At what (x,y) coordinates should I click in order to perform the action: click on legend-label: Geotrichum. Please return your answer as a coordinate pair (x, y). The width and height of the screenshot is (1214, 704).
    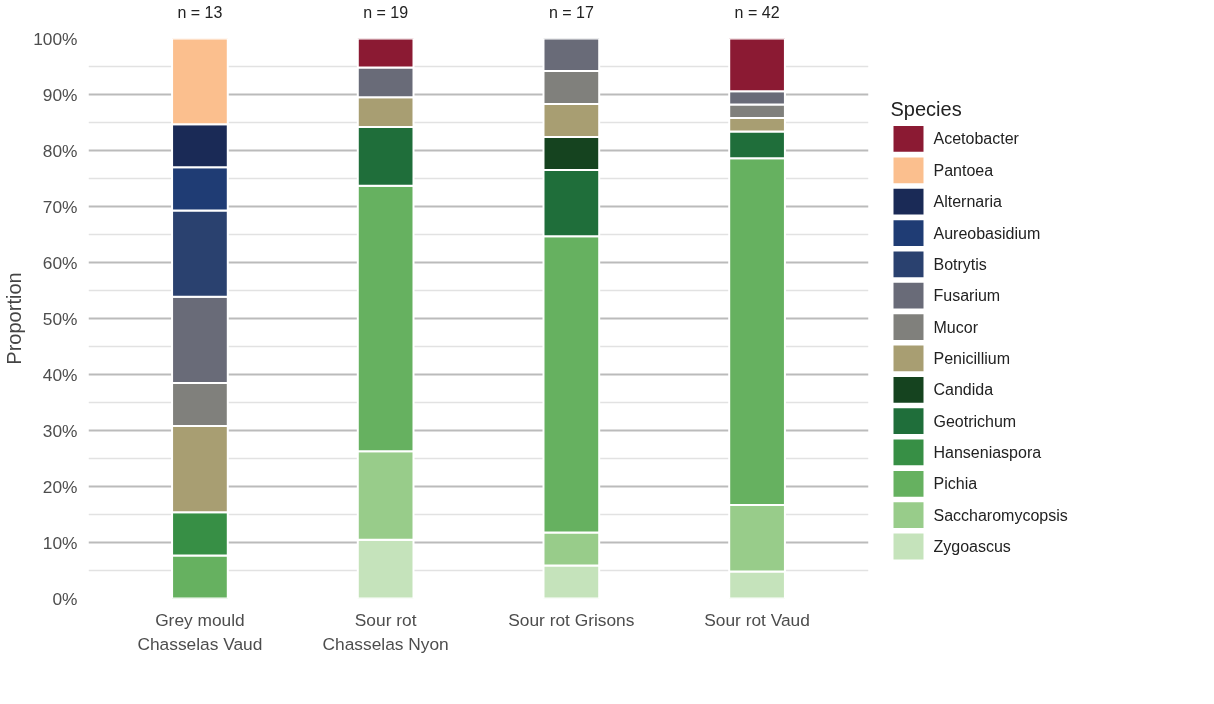
    Looking at the image, I should click on (975, 421).